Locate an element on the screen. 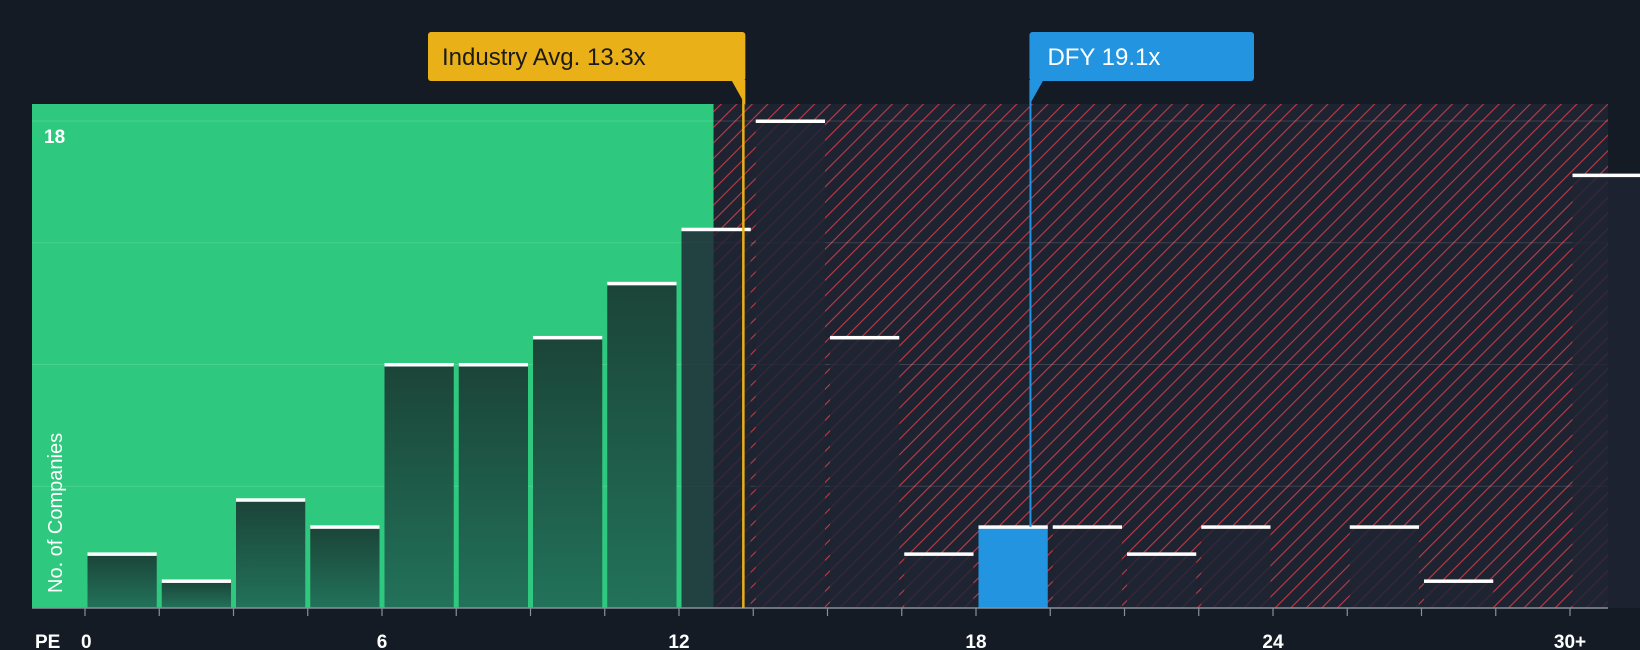  x-tick-label: 0 is located at coordinates (86, 641).